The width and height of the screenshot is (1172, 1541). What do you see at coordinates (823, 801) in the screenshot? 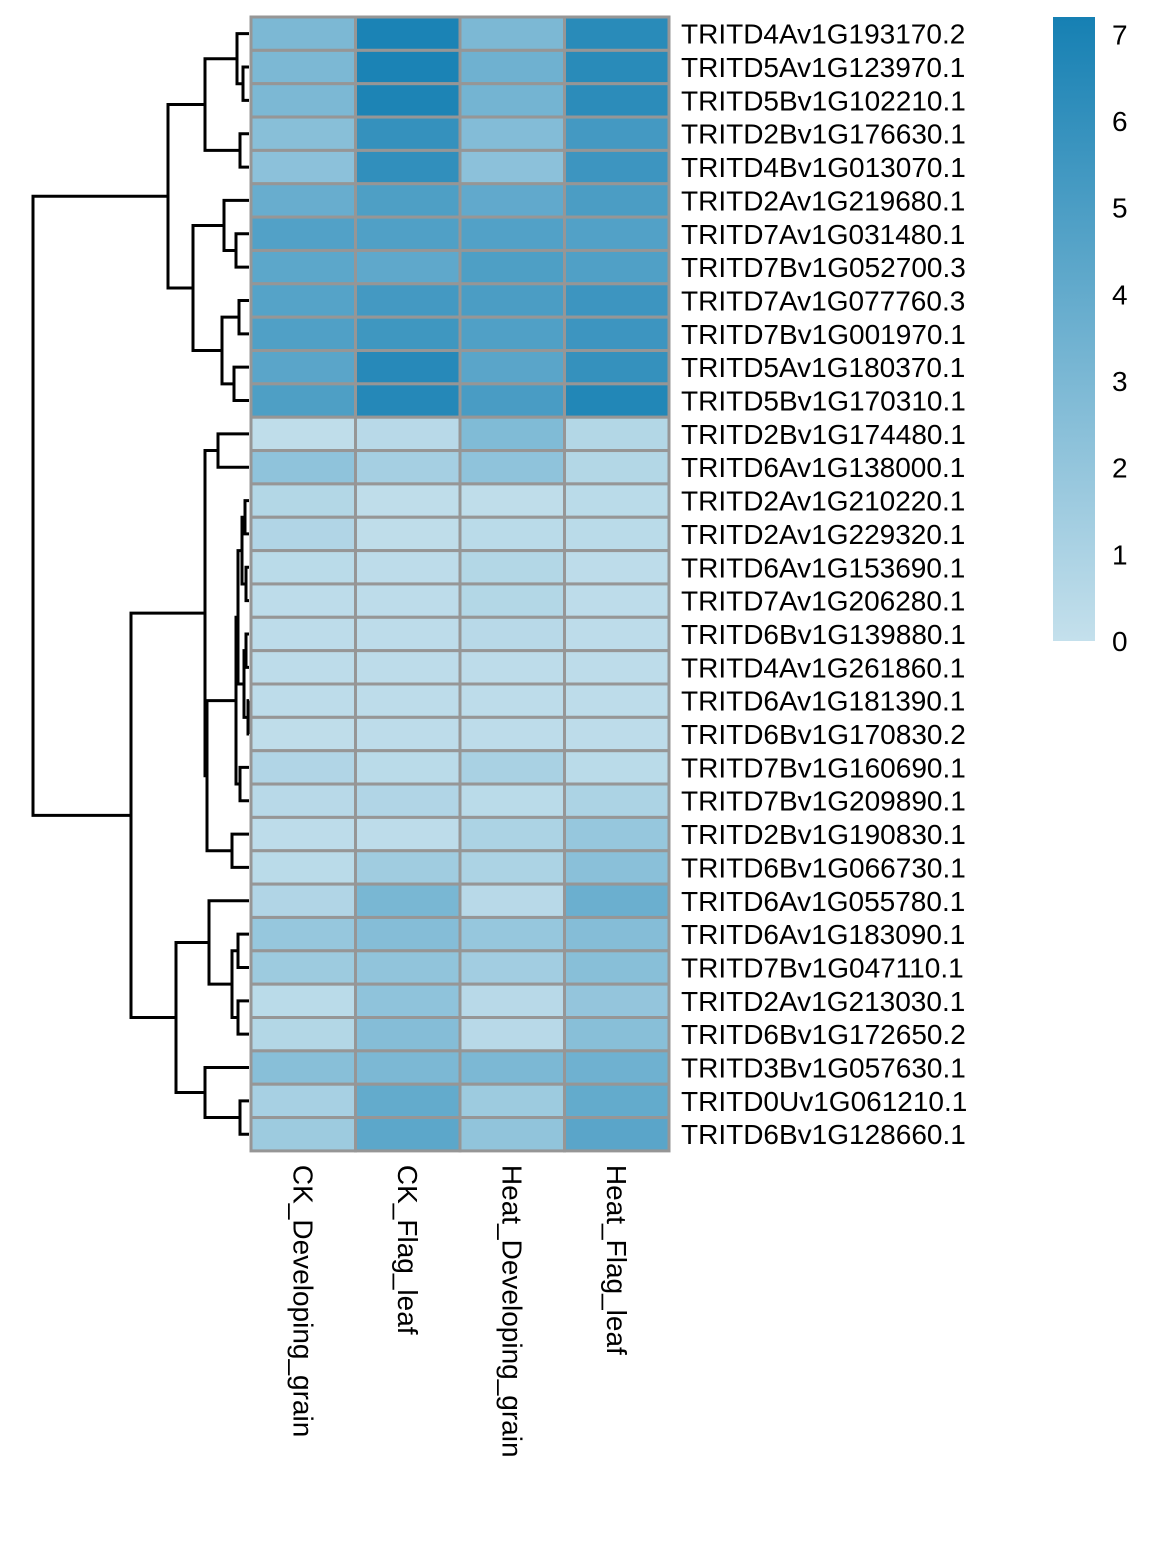
I see `row-label: TRITD7Bv1G209890.1` at bounding box center [823, 801].